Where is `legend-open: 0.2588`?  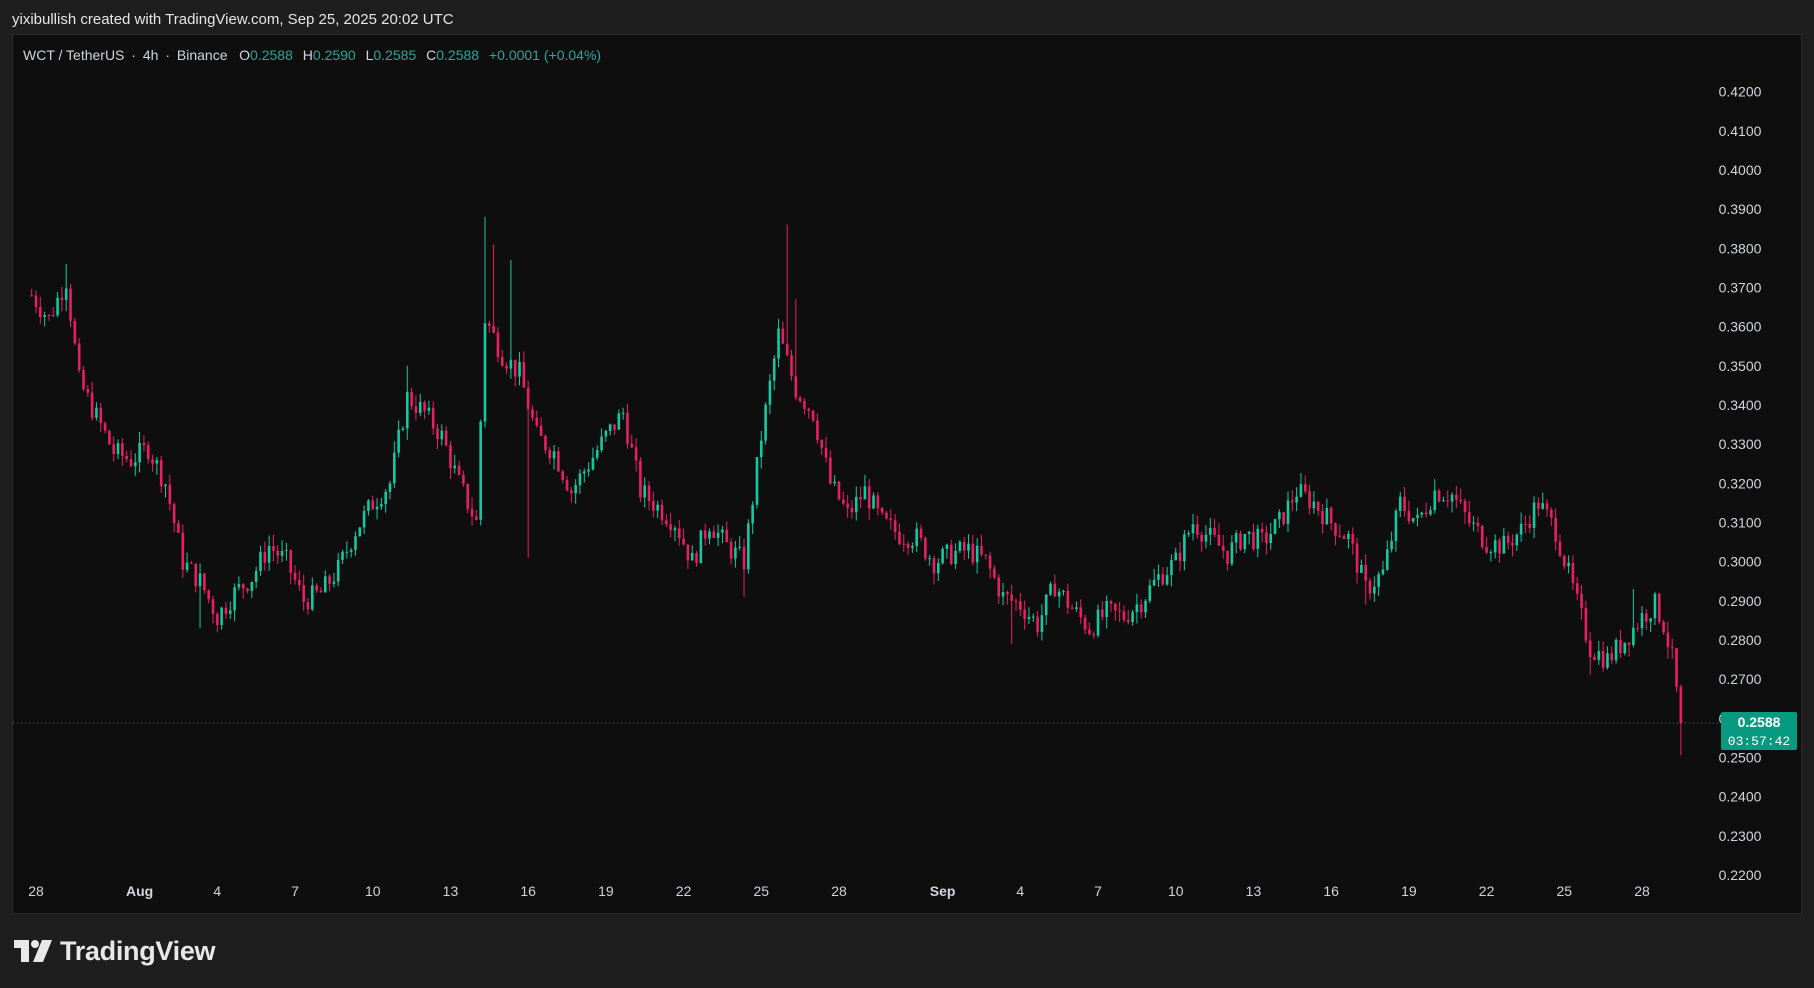
legend-open: 0.2588 is located at coordinates (271, 55).